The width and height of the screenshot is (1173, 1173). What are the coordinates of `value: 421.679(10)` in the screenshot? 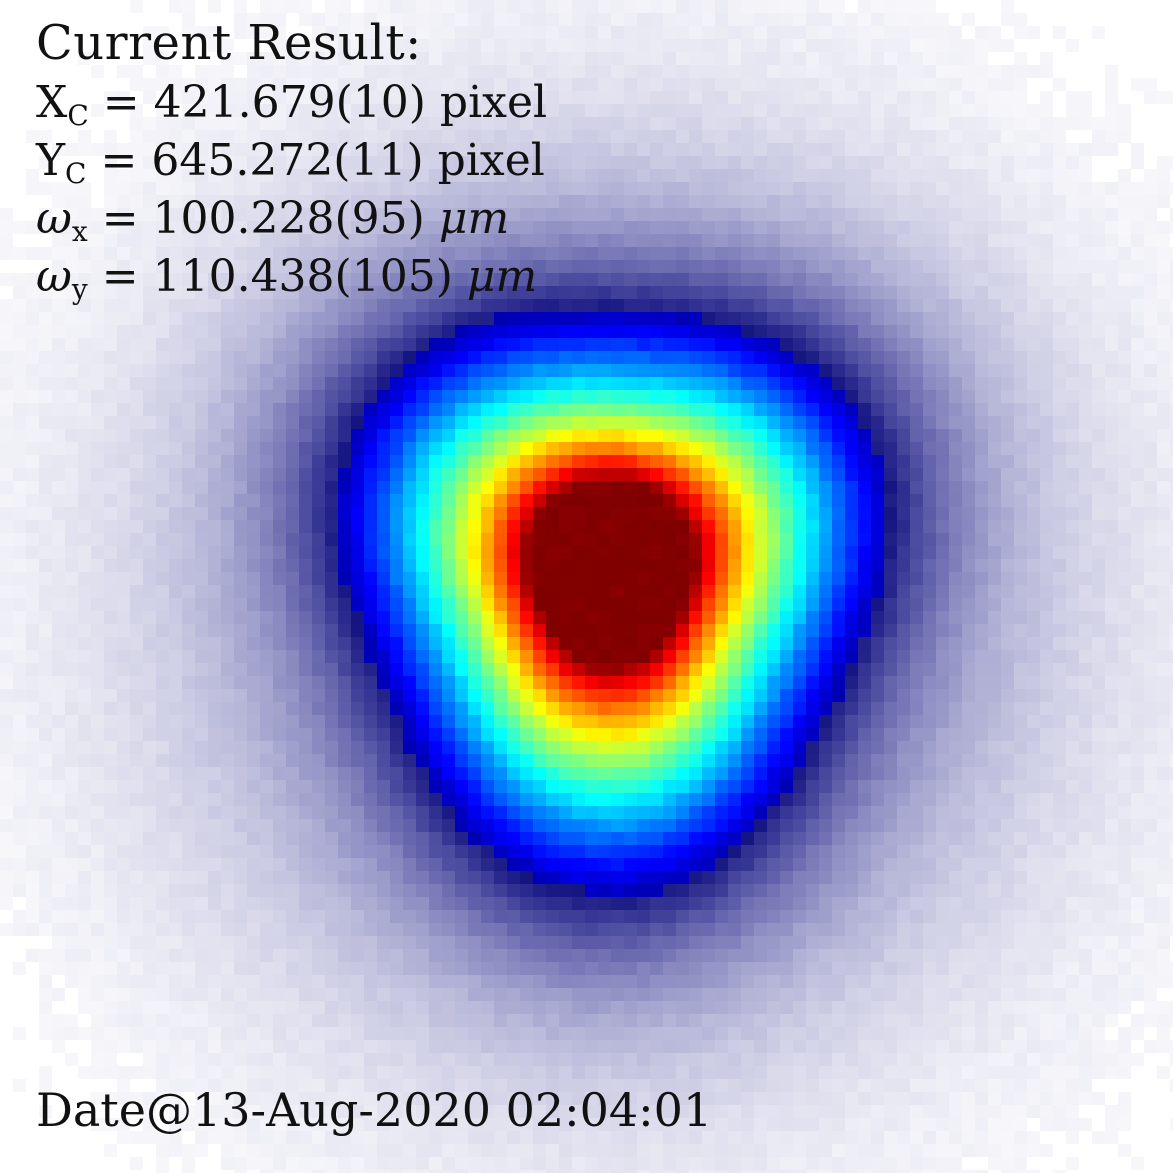 It's located at (289, 102).